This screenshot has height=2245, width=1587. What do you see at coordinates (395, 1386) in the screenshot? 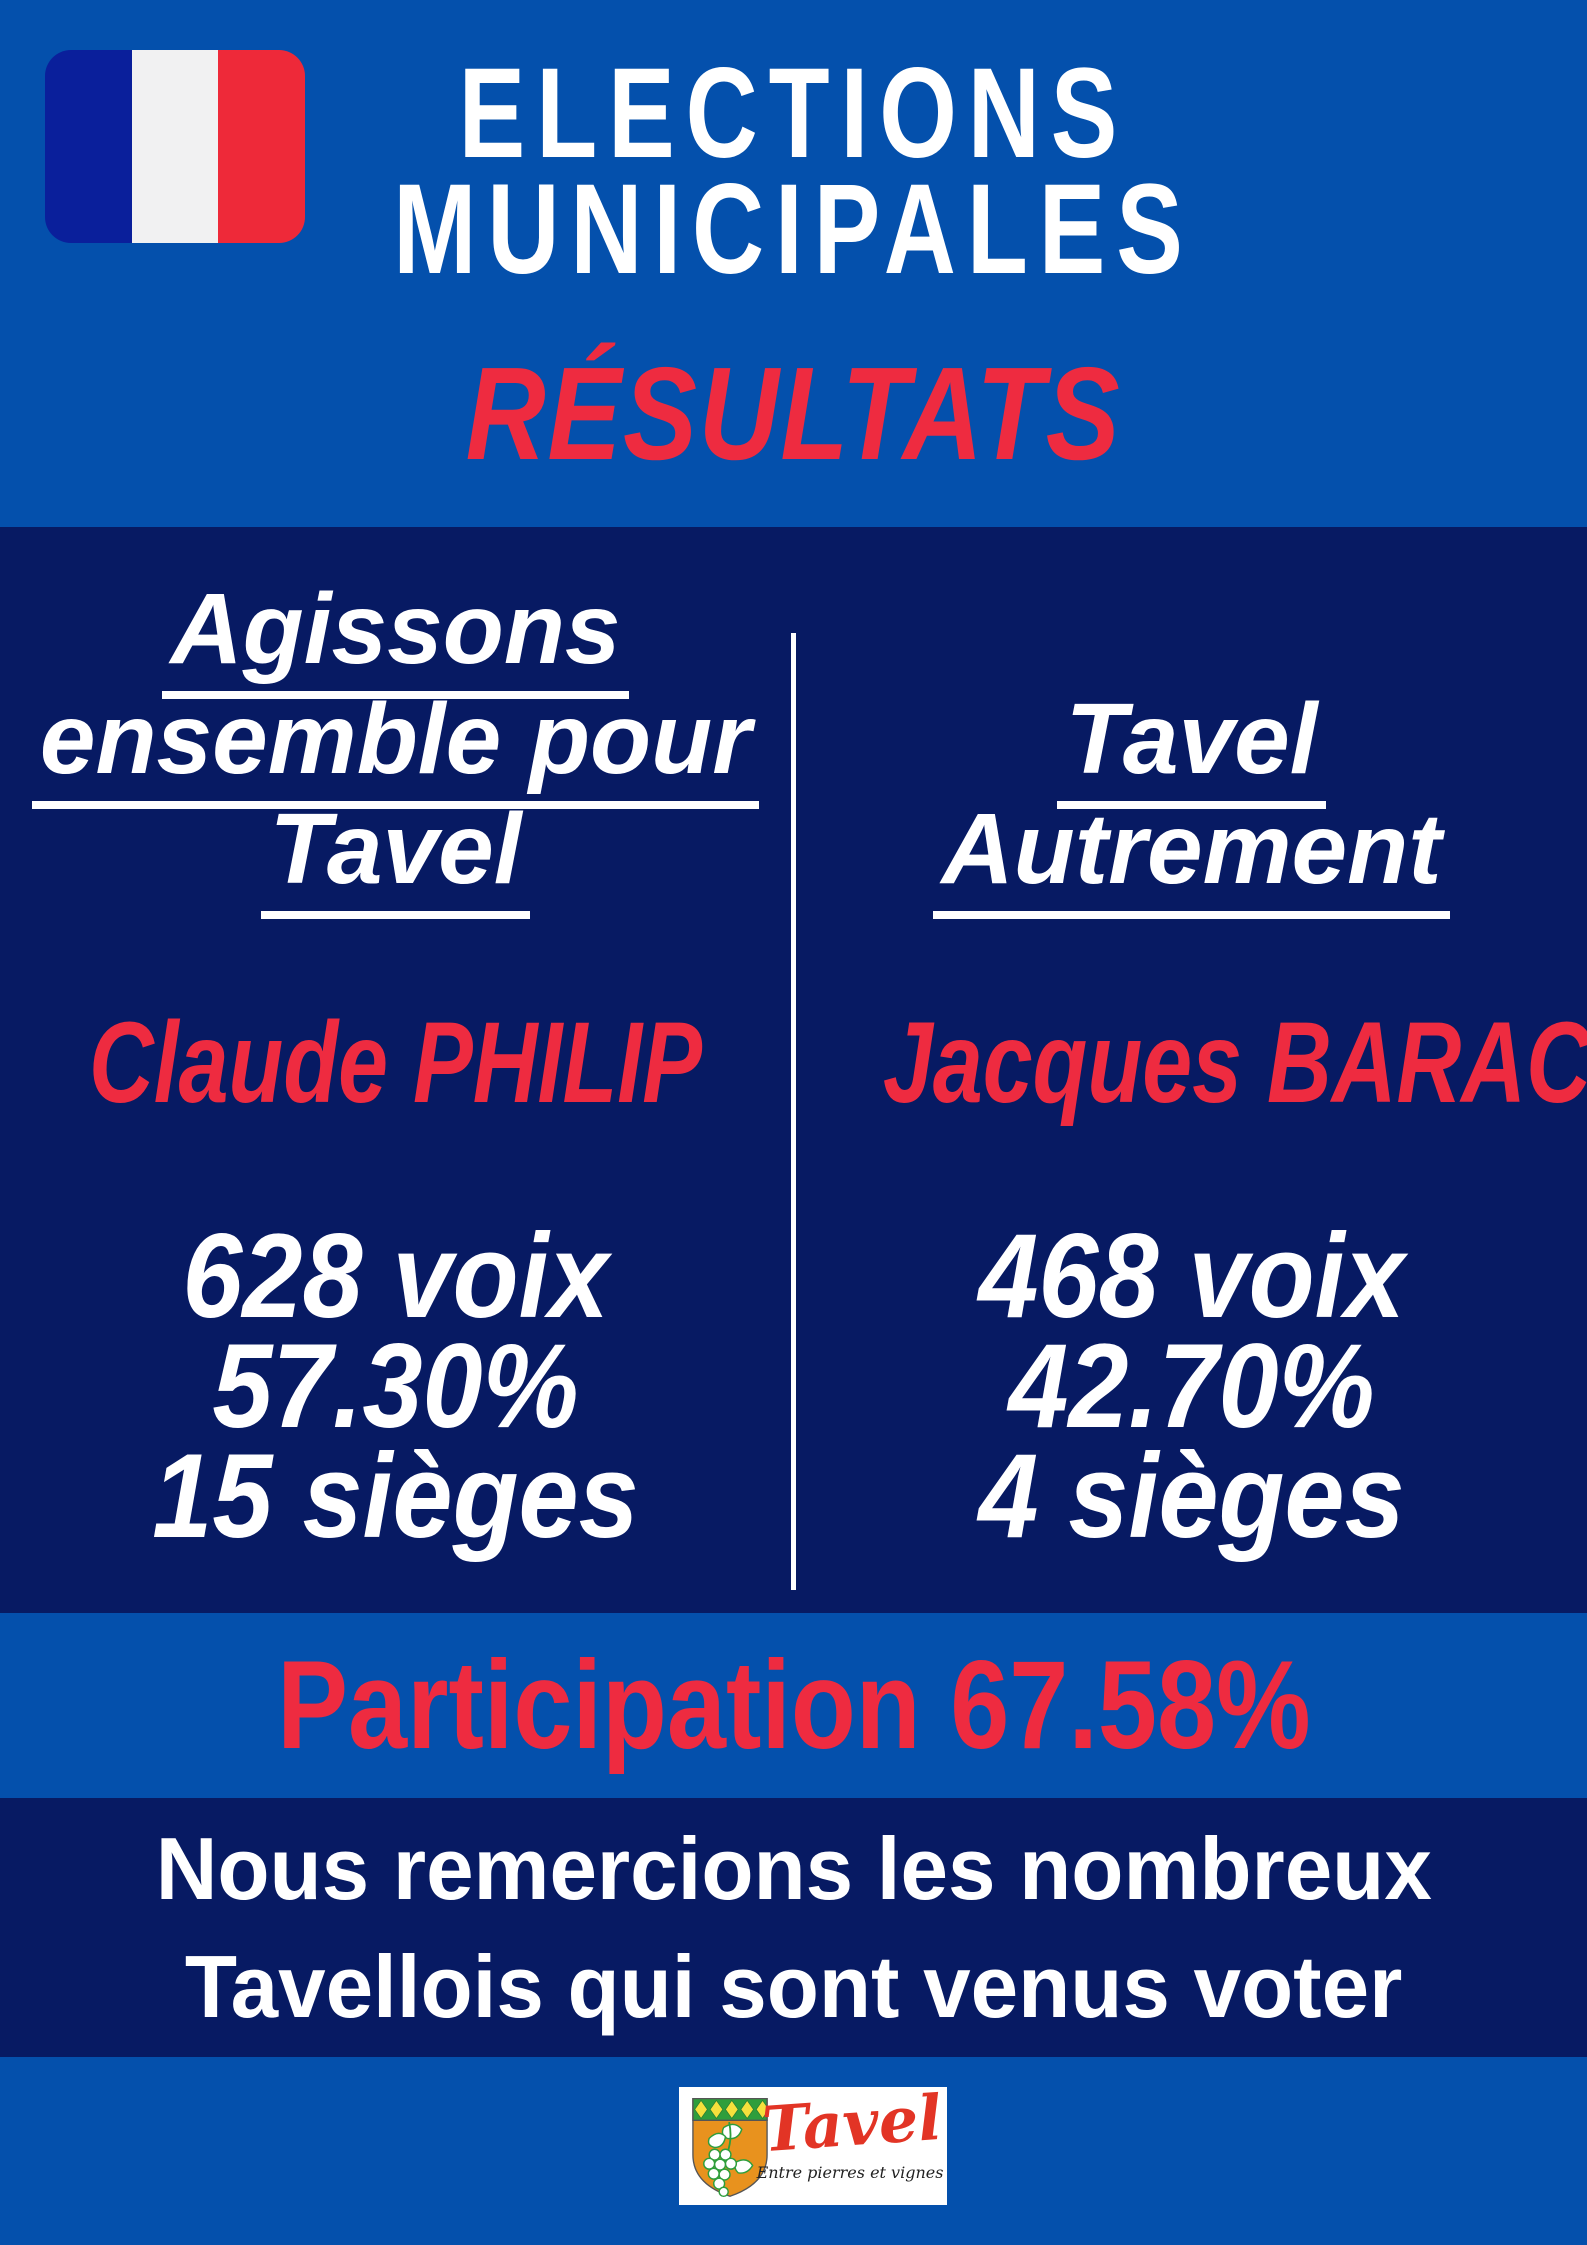
I see `left-percent: 57.30%` at bounding box center [395, 1386].